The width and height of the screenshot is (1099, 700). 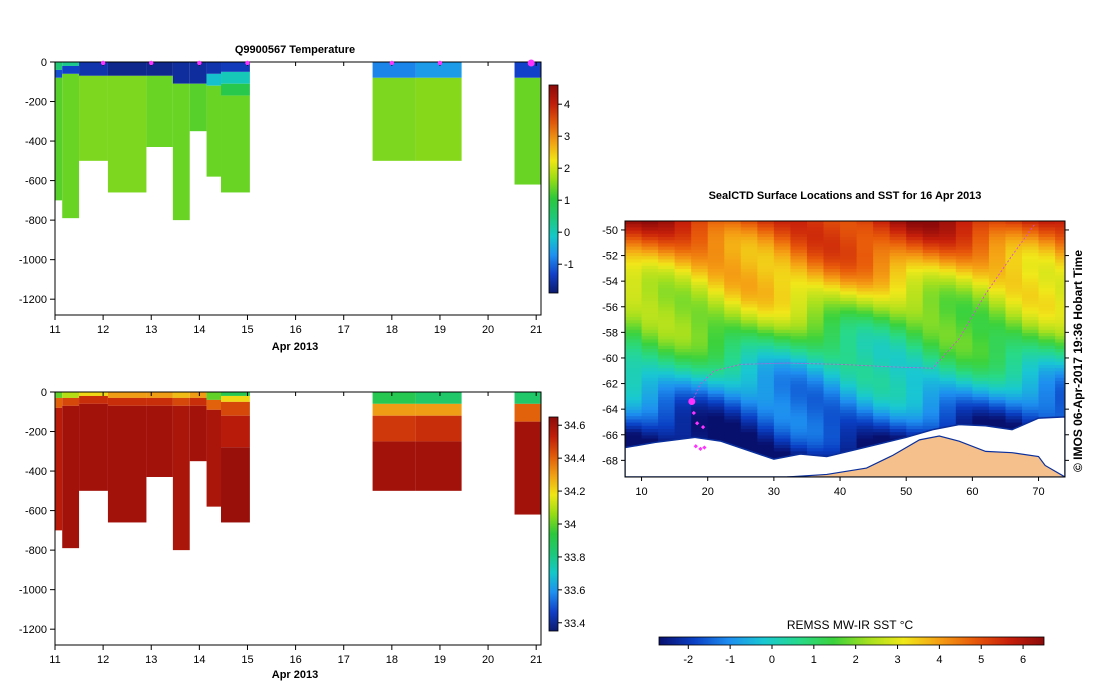 I want to click on x-tick-label: 20, so click(x=488, y=330).